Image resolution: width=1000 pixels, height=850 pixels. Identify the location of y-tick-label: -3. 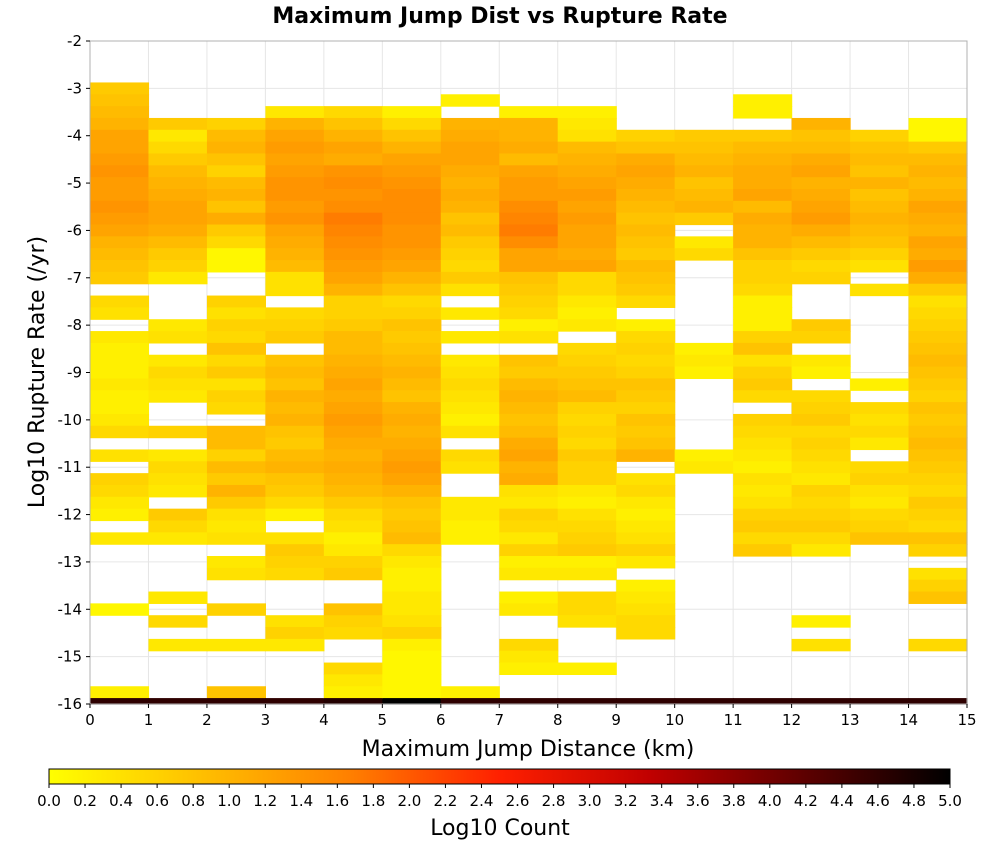
(74, 88).